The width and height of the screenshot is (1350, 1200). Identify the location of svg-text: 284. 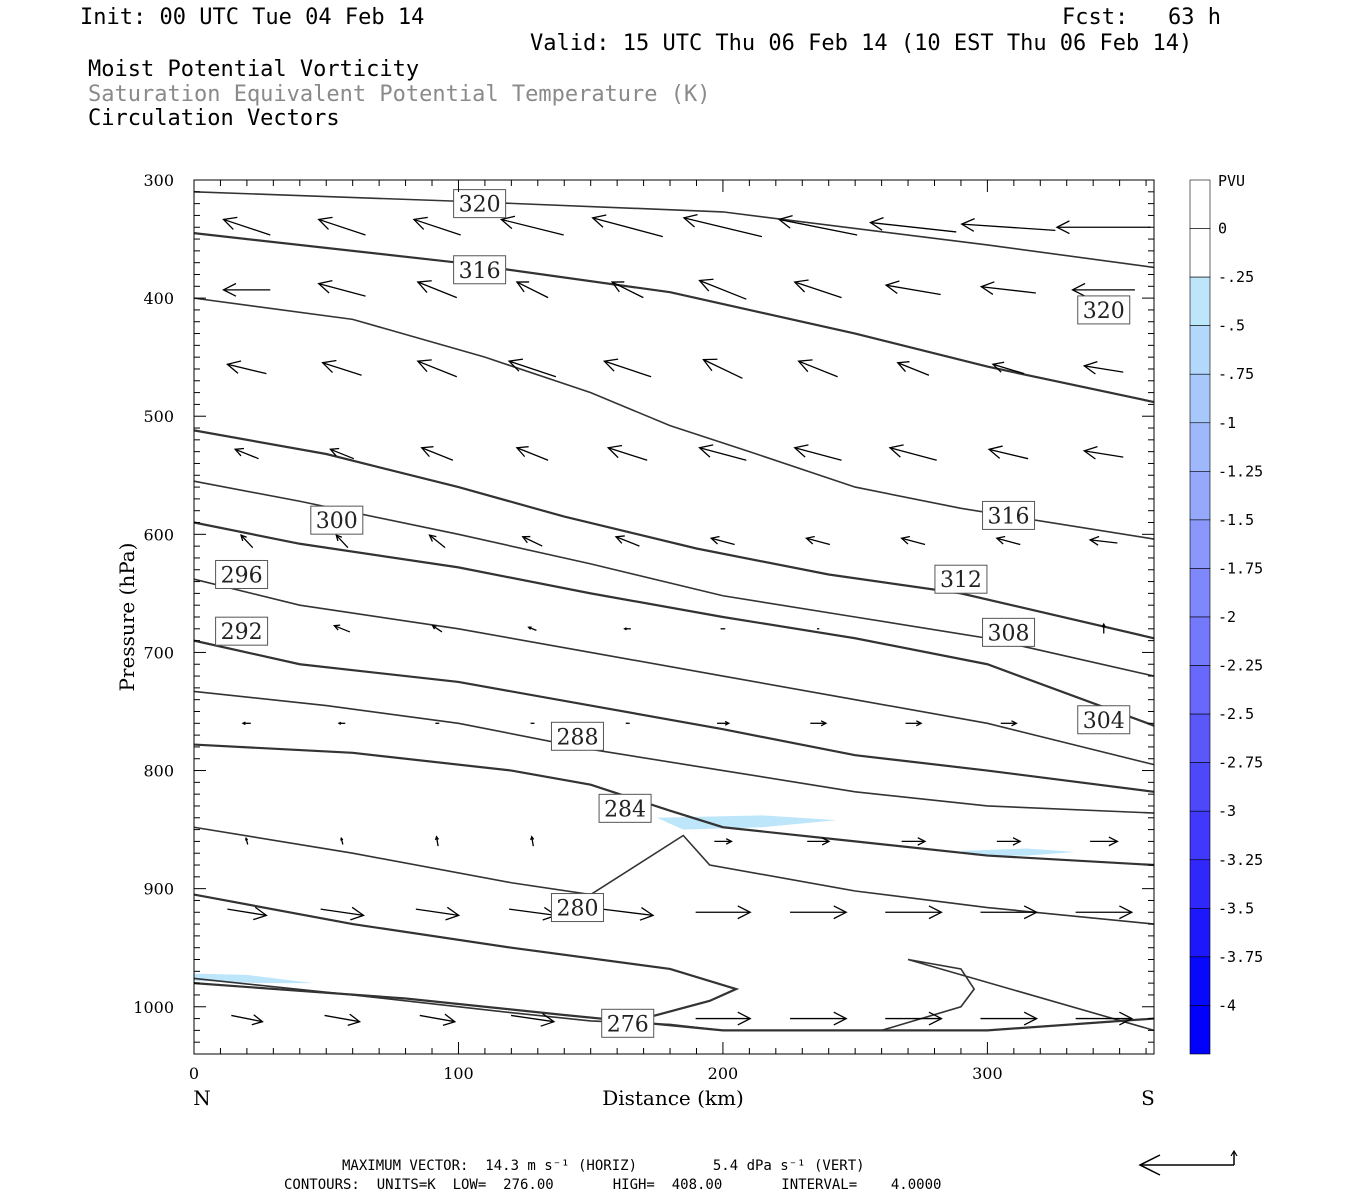
(625, 809).